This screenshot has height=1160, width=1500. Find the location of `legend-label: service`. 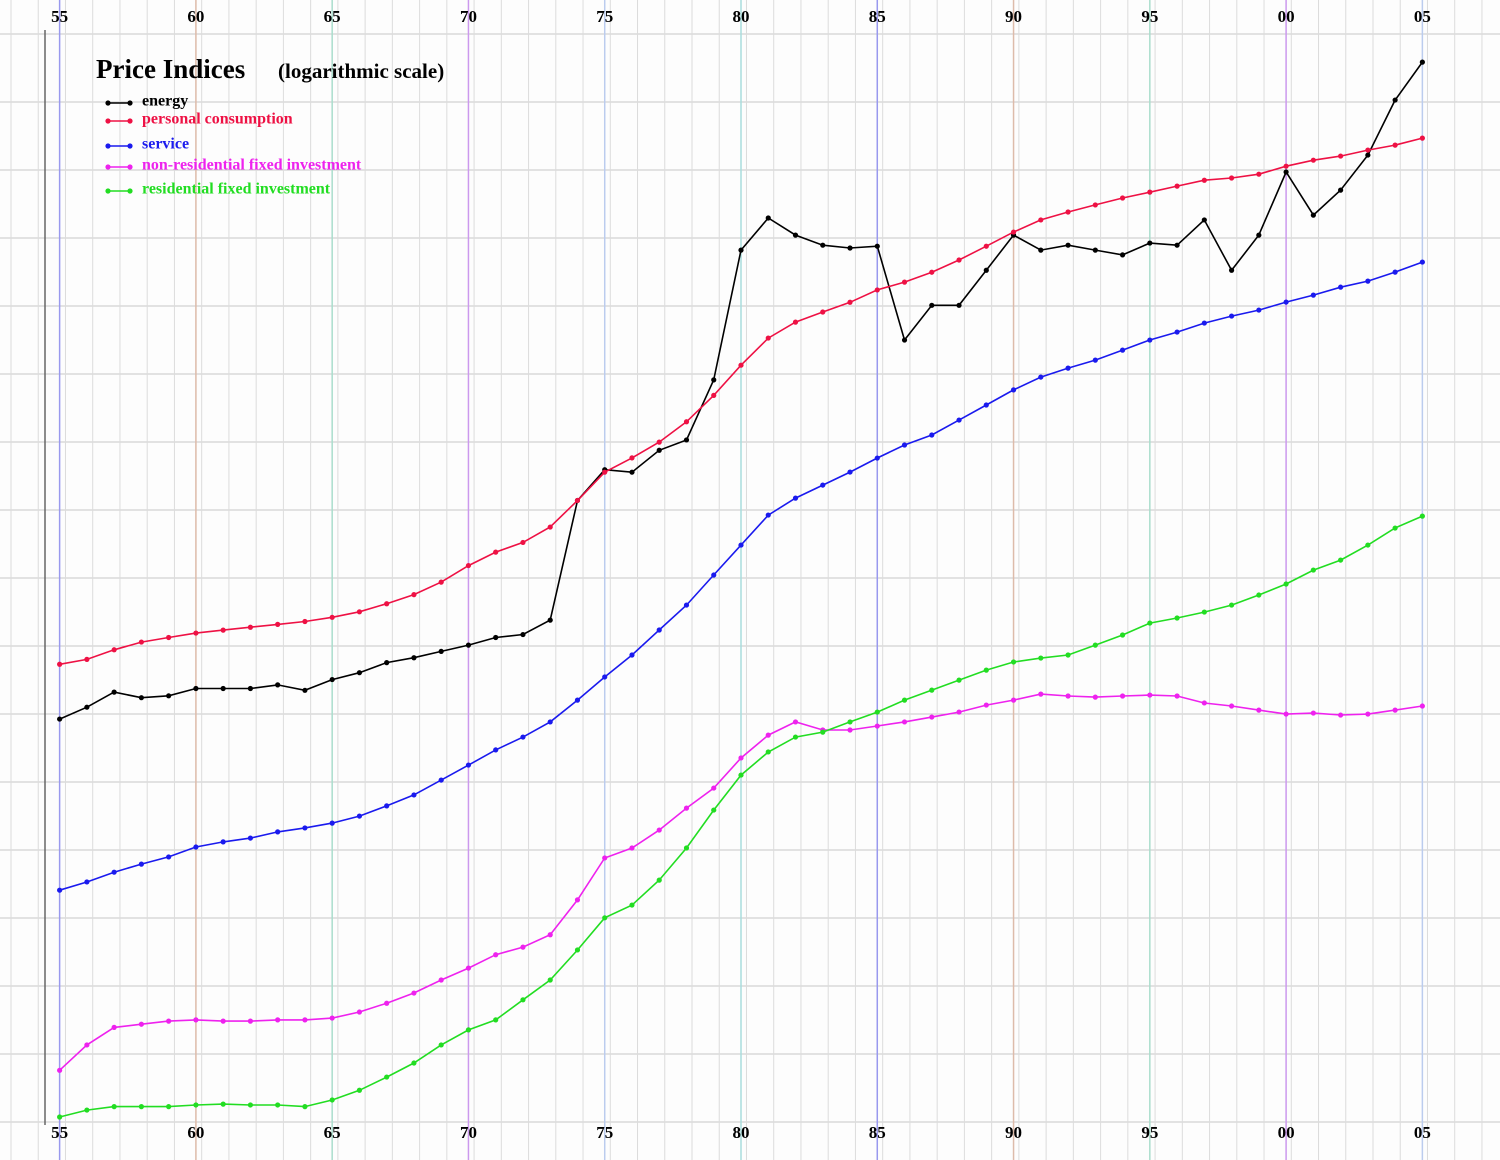

legend-label: service is located at coordinates (165, 144).